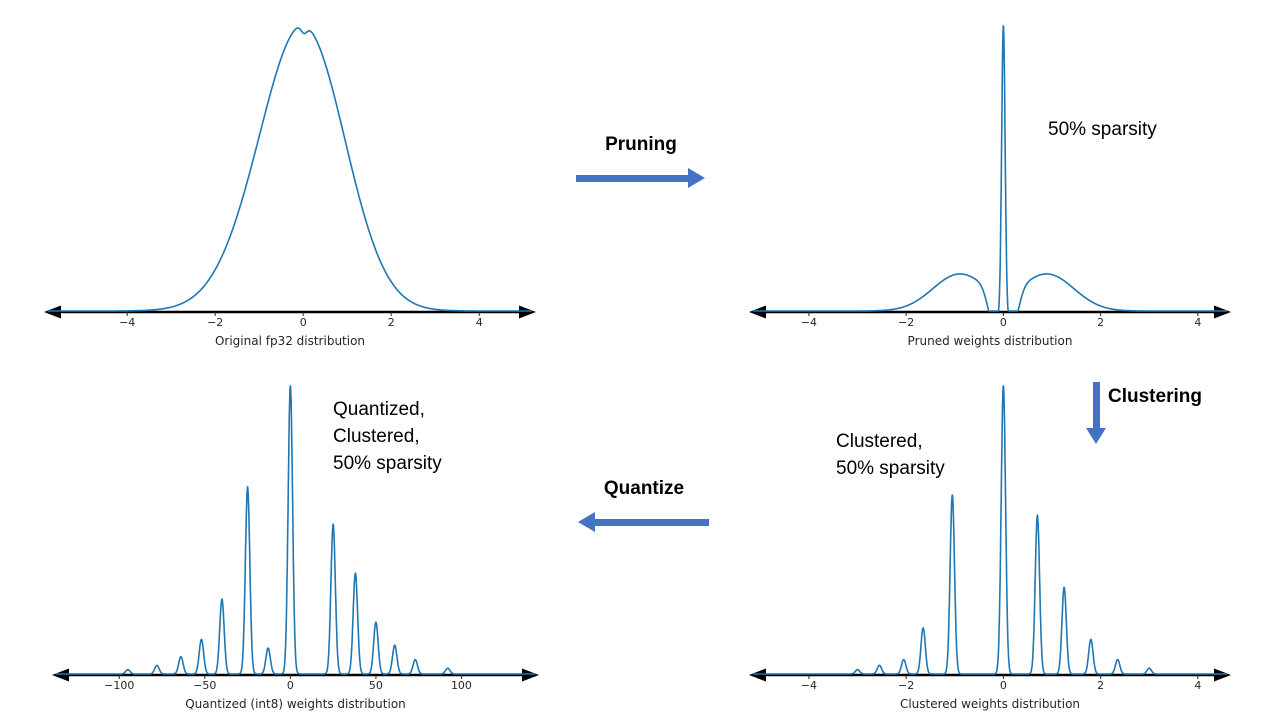  I want to click on pruning-label: Pruning, so click(641, 144).